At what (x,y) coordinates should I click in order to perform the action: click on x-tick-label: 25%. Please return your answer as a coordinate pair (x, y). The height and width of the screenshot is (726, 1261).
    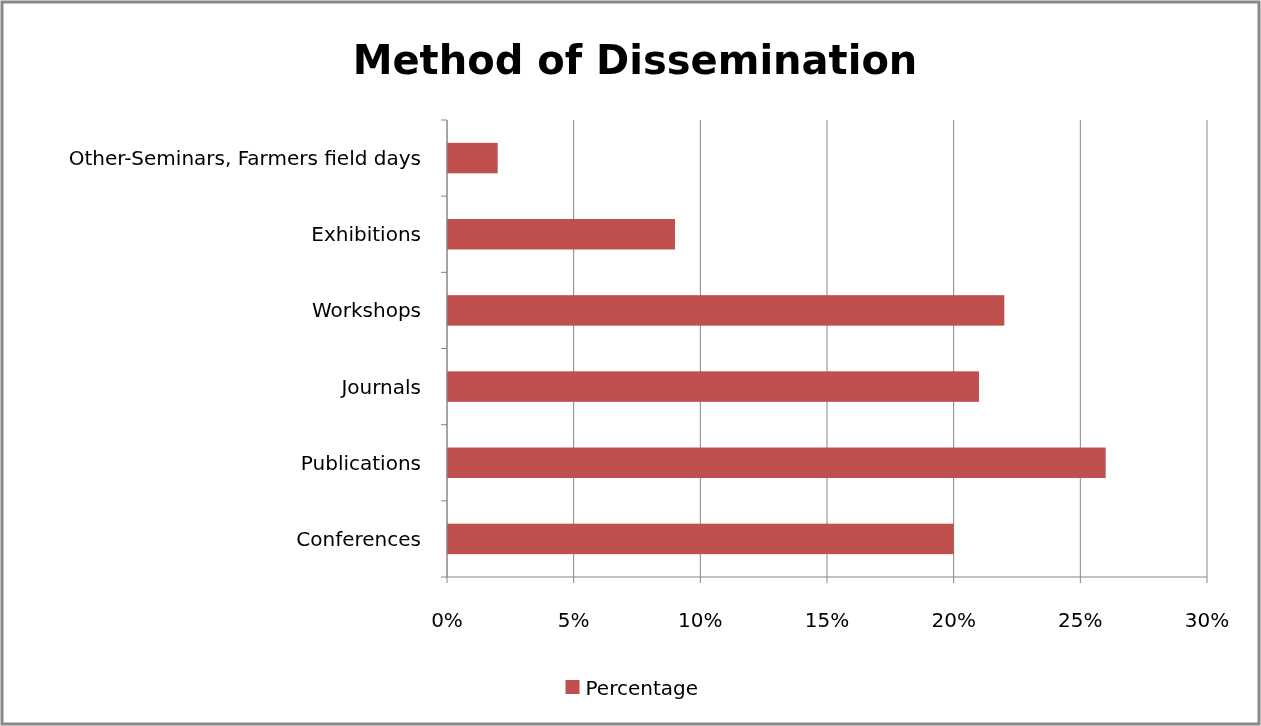
    Looking at the image, I should click on (1080, 620).